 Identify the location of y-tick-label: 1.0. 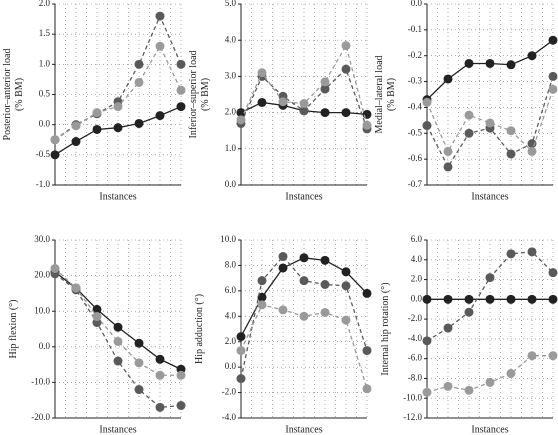
(231, 148).